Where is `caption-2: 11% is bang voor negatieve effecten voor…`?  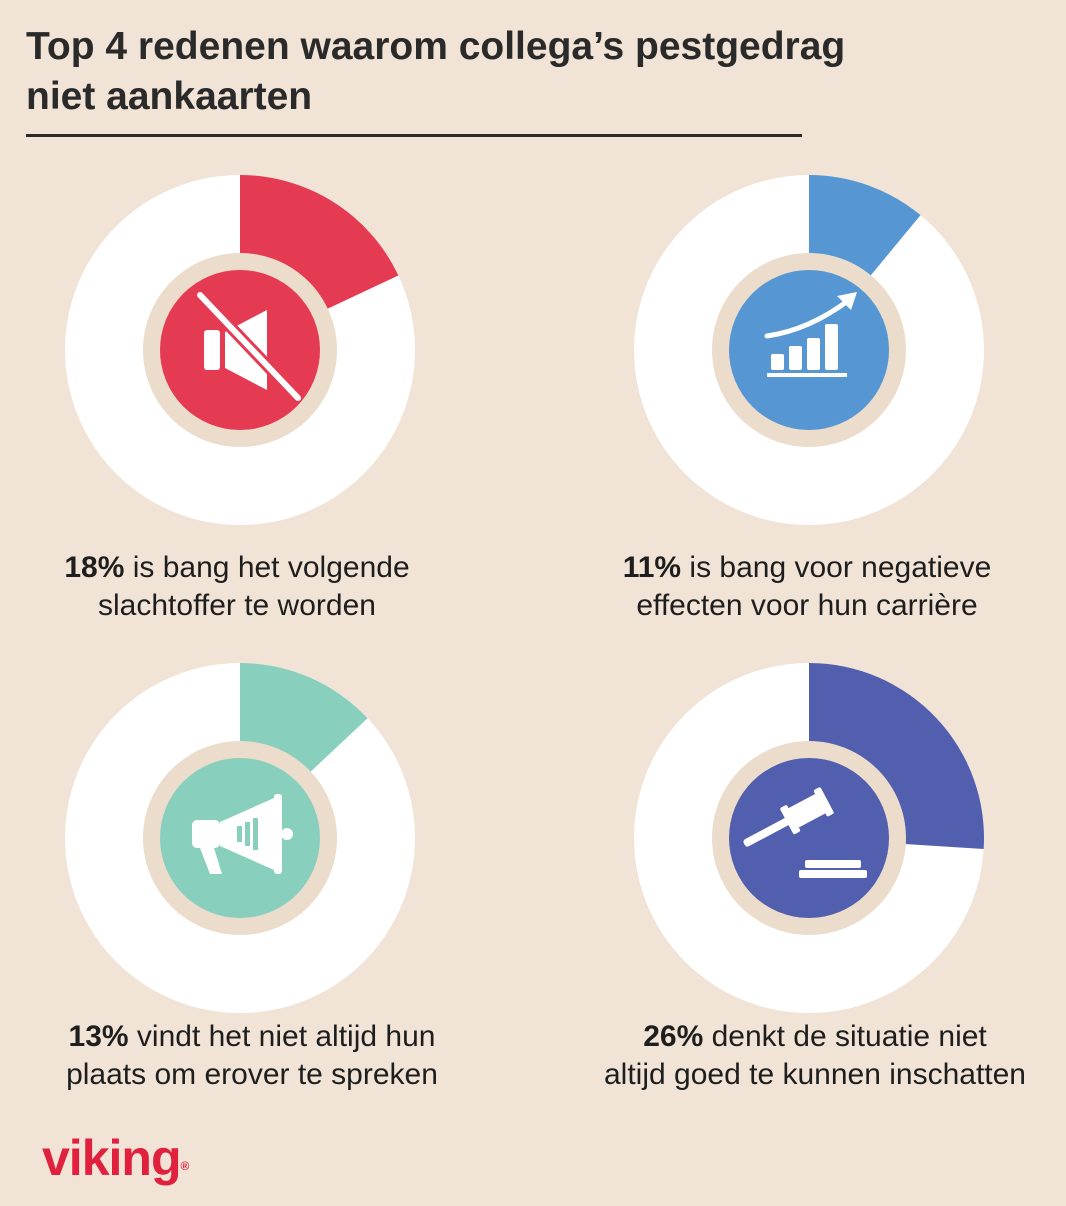 caption-2: 11% is bang voor negatieve effecten voor… is located at coordinates (806, 587).